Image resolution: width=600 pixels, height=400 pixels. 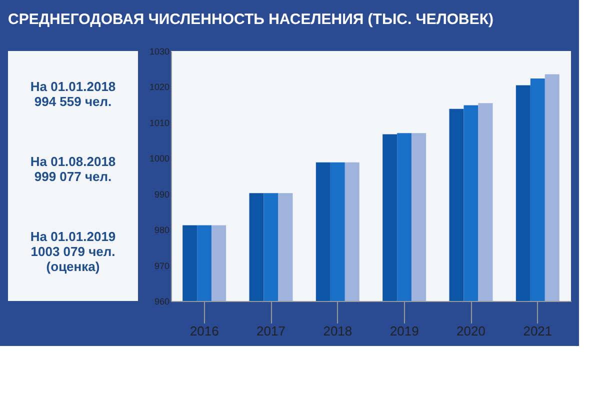 I want to click on y-tick-label: 1000, so click(x=159, y=159).